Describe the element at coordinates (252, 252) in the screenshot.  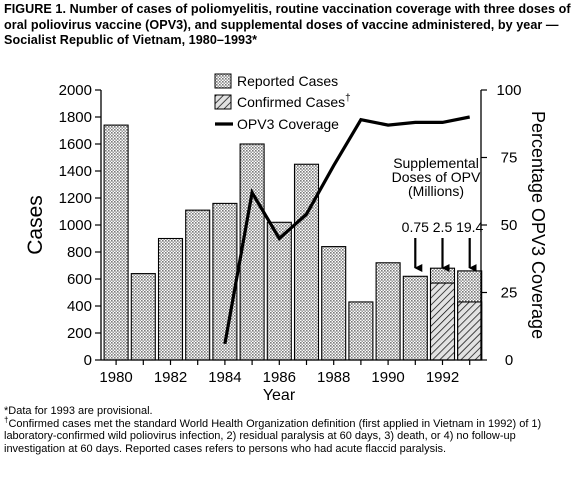
I see `bar-reported-1985` at that location.